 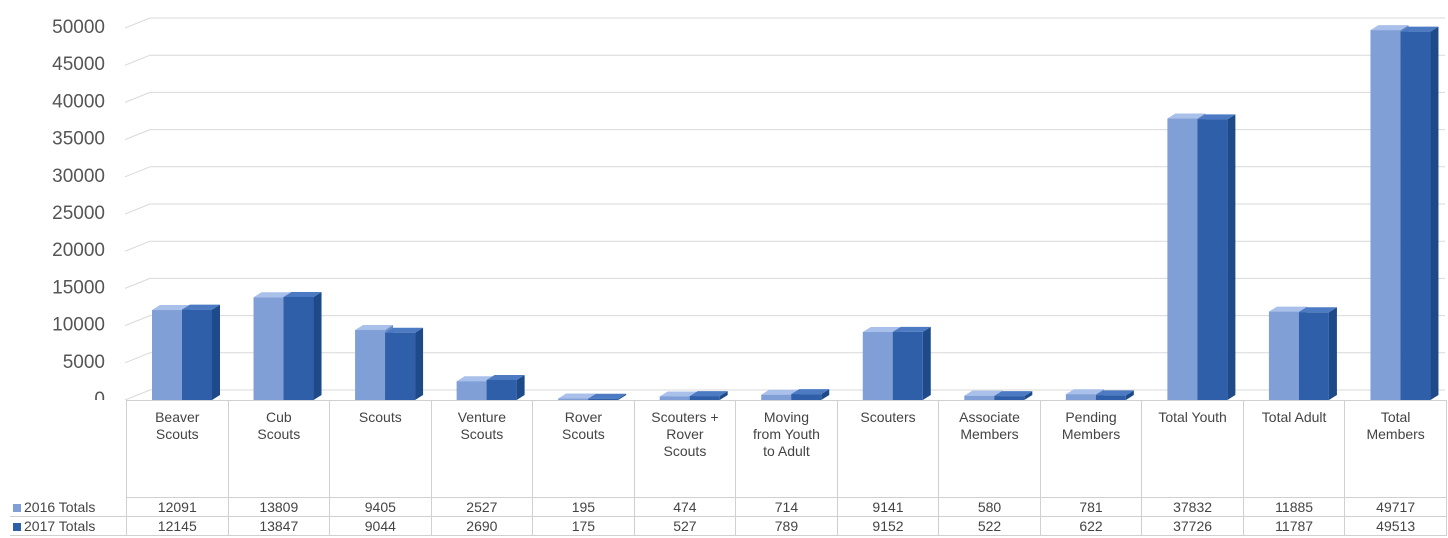 What do you see at coordinates (888, 417) in the screenshot?
I see `x-tick-label: Scouters` at bounding box center [888, 417].